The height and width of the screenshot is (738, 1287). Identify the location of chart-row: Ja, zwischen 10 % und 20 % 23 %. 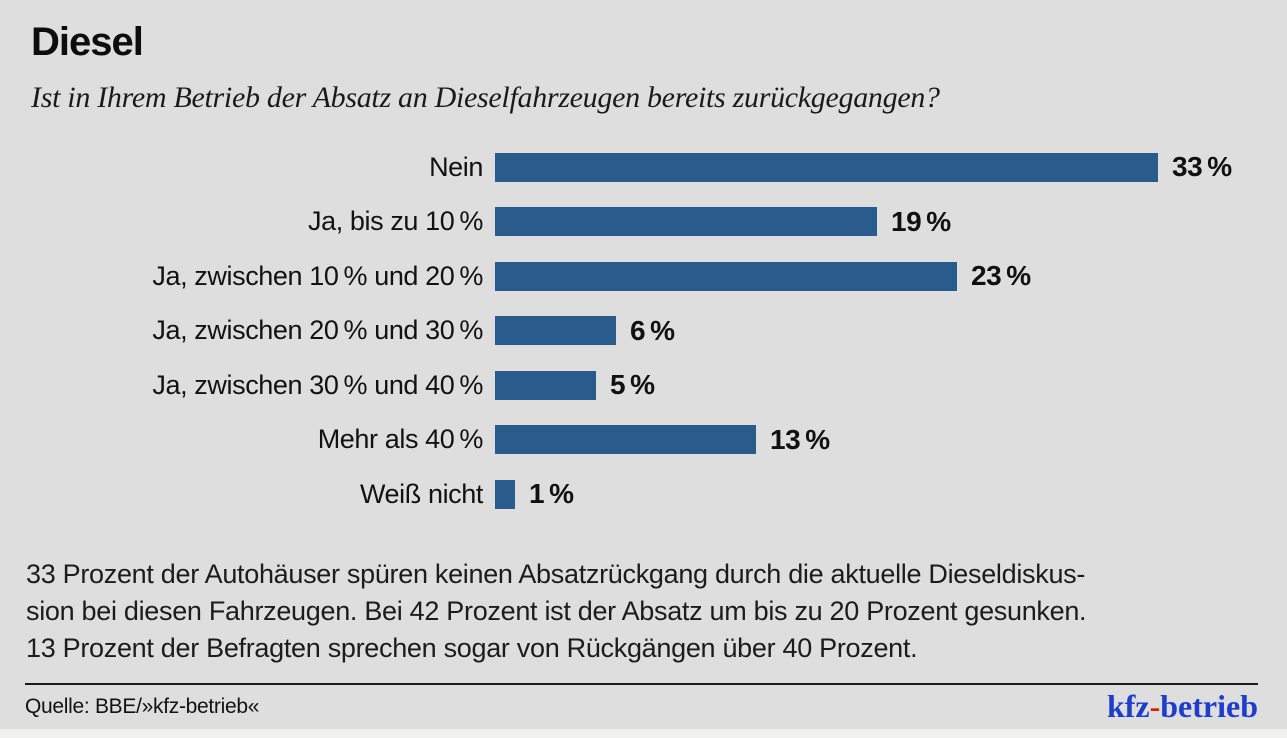
(642, 276).